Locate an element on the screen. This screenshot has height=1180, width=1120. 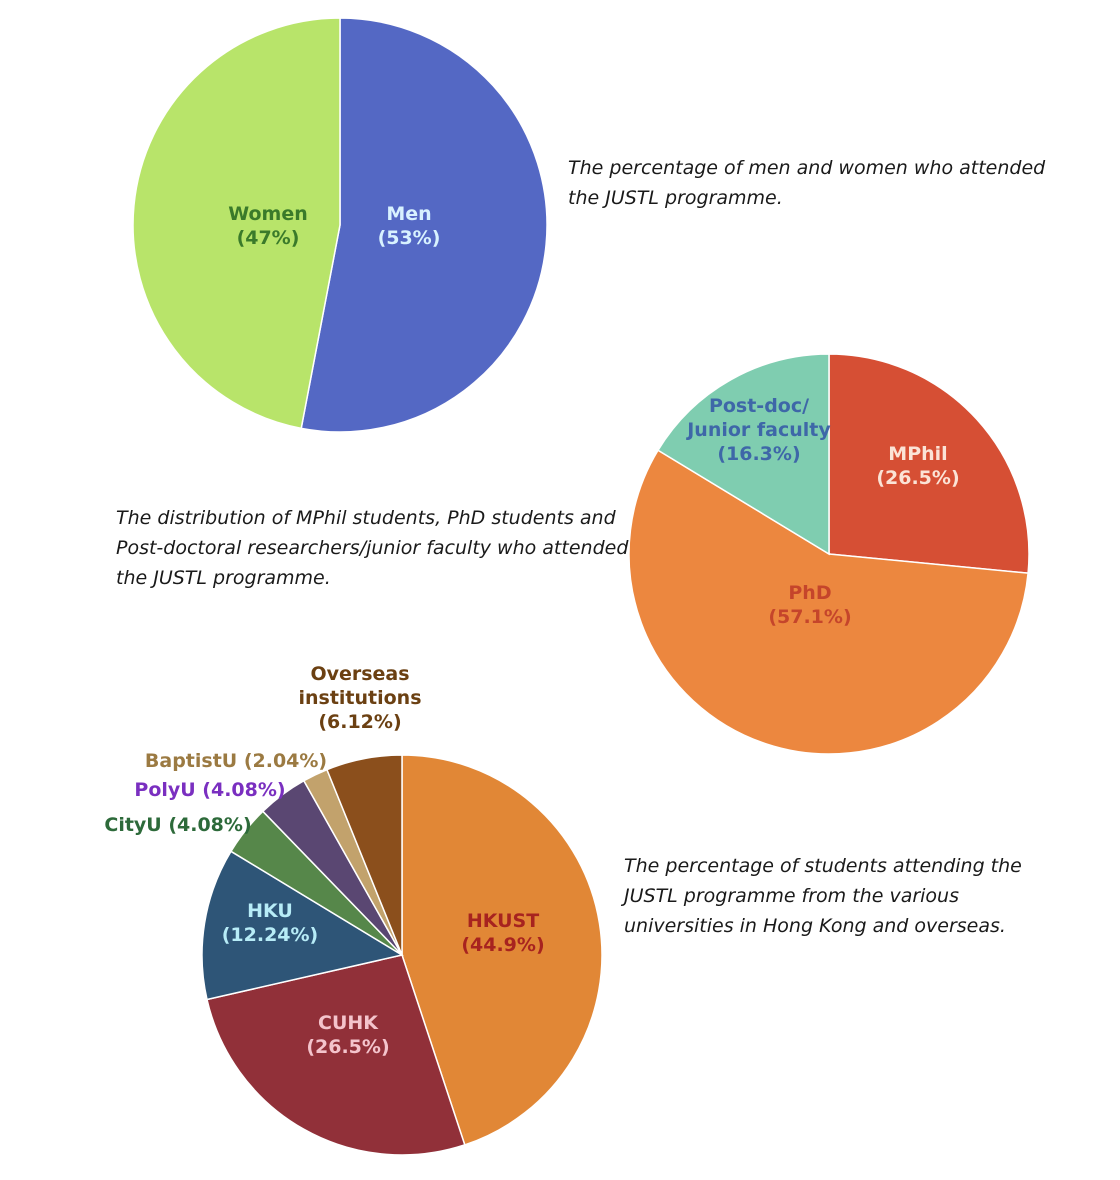
slice-hkust is located at coordinates (502, 950).